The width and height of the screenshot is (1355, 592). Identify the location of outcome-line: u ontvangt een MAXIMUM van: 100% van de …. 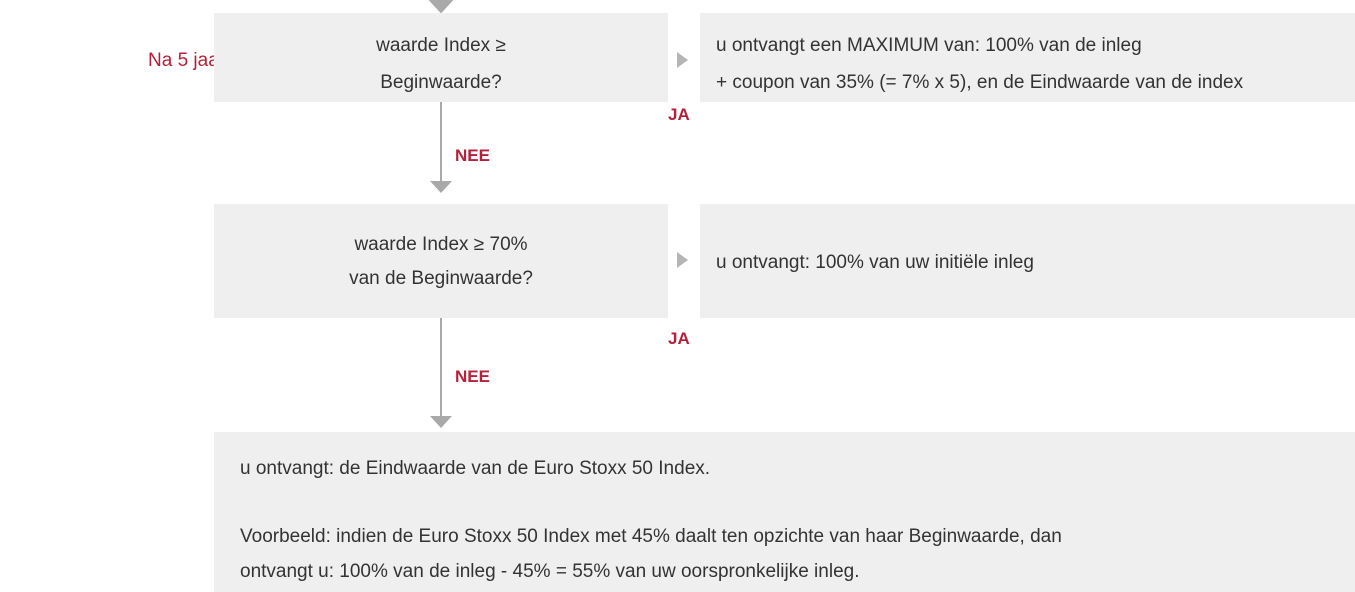
(929, 45).